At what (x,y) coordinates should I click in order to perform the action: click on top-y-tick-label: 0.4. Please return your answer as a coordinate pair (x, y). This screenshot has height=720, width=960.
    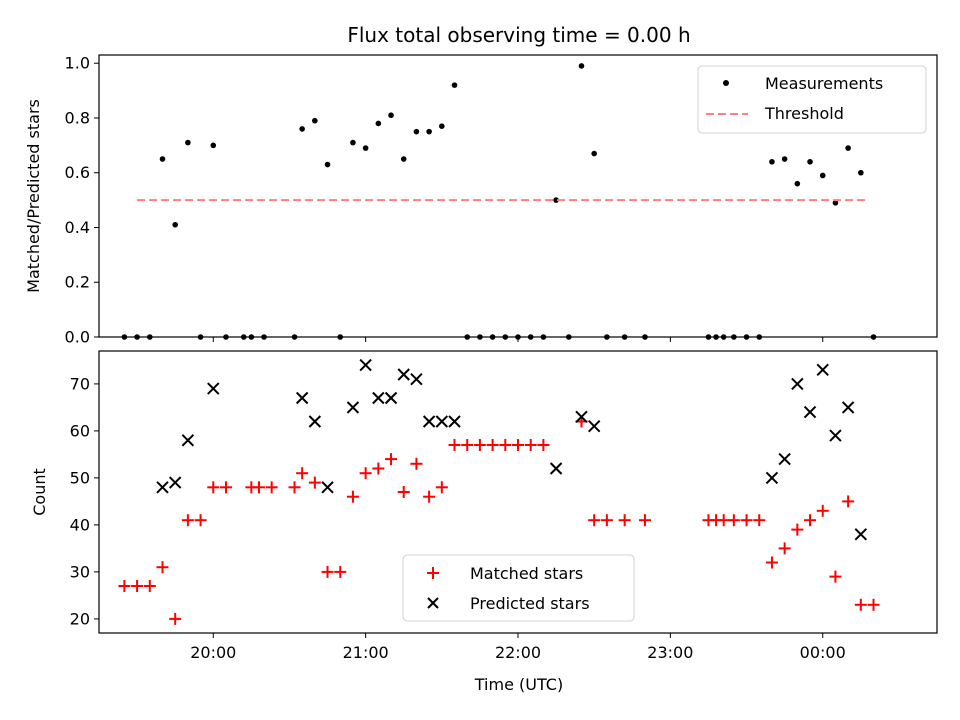
    Looking at the image, I should click on (77, 227).